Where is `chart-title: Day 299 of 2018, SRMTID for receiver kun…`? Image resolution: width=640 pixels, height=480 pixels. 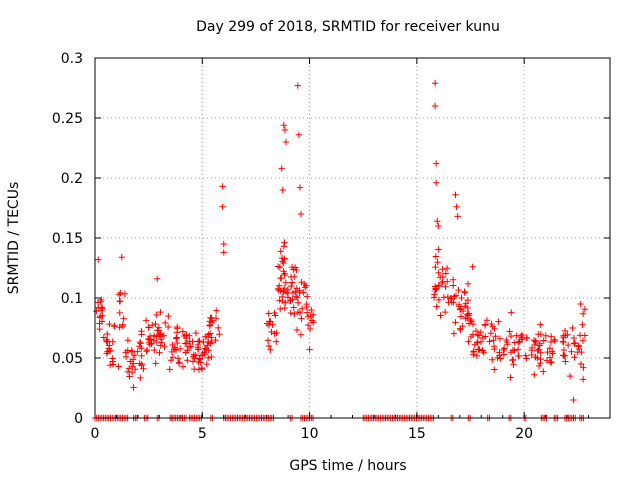 chart-title: Day 299 of 2018, SRMTID for receiver kun… is located at coordinates (348, 27).